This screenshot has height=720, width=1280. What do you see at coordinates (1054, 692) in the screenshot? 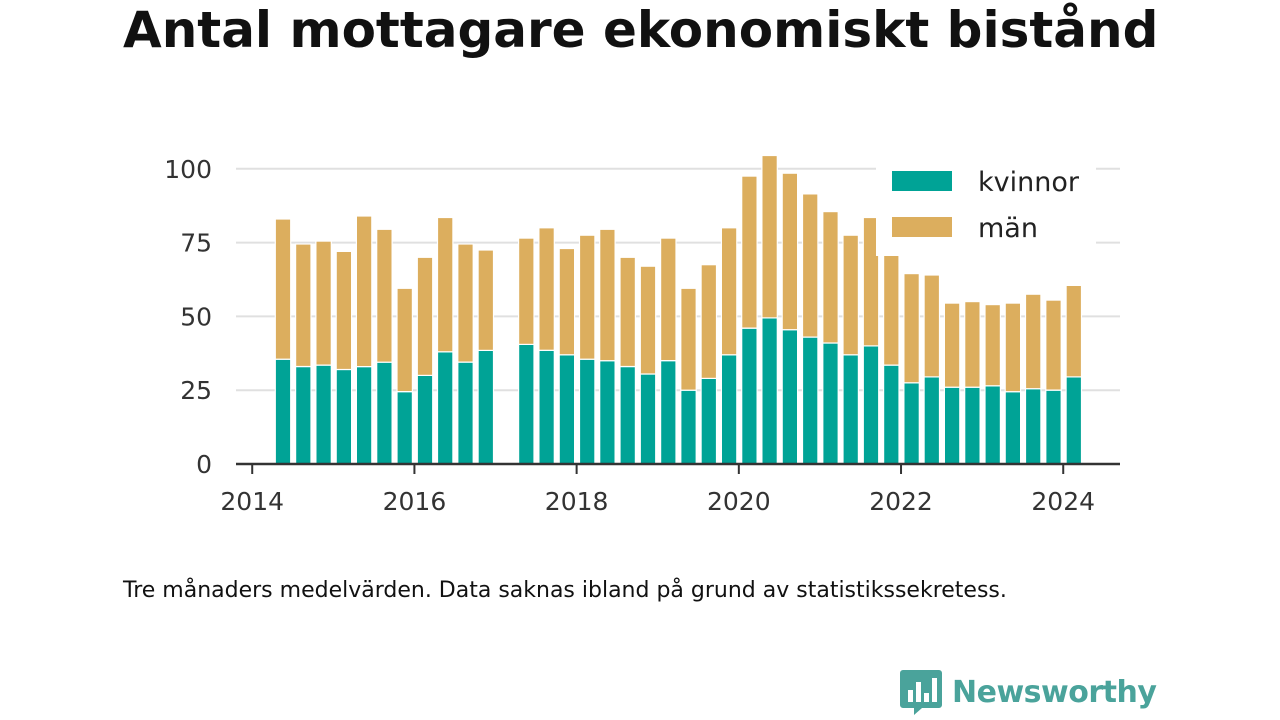
I see `brand-name: Newsworthy` at bounding box center [1054, 692].